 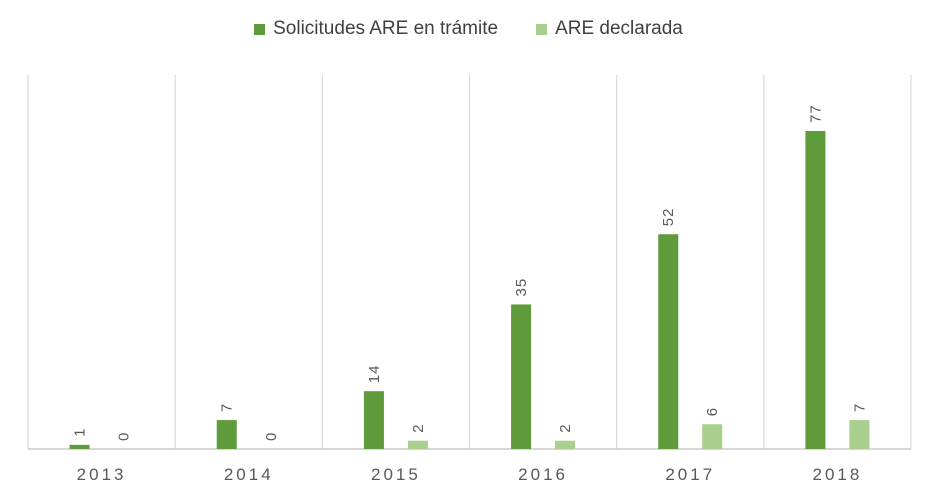 I want to click on legend-label-series-2: ARE declarada, so click(x=619, y=28).